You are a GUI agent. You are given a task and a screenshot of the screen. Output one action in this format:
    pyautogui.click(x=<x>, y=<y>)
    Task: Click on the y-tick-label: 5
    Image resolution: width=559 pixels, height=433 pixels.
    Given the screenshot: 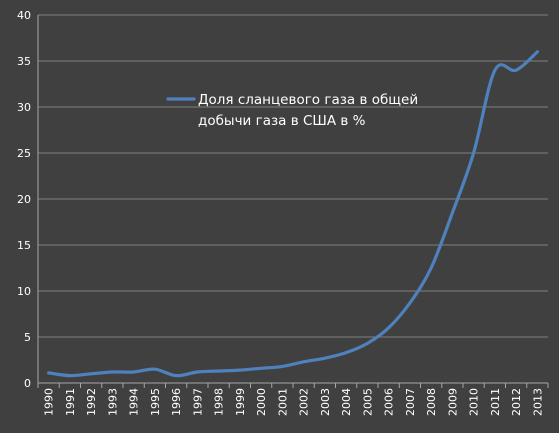 What is the action you would take?
    pyautogui.click(x=27, y=337)
    